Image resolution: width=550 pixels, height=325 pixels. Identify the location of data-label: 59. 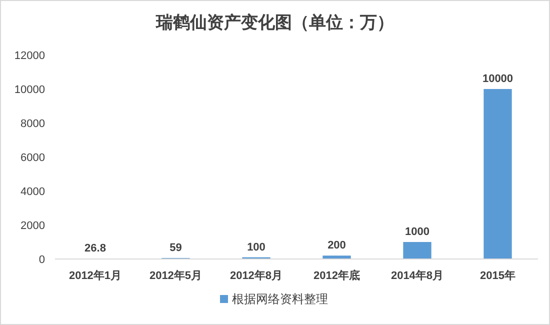
(176, 248).